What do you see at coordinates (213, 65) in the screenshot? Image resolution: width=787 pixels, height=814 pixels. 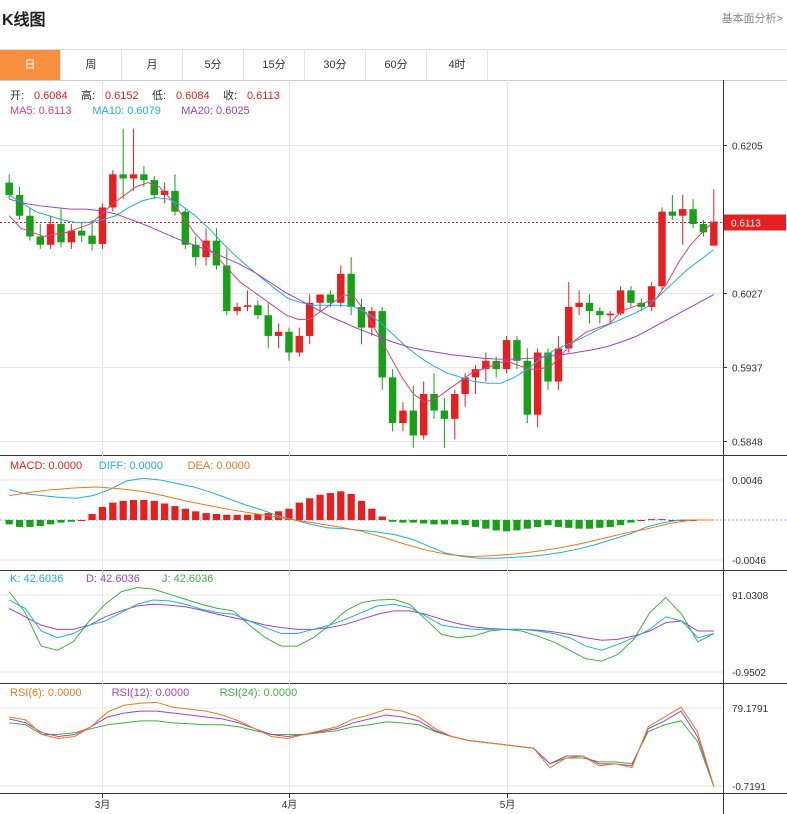 I see `tab-3: 5分` at bounding box center [213, 65].